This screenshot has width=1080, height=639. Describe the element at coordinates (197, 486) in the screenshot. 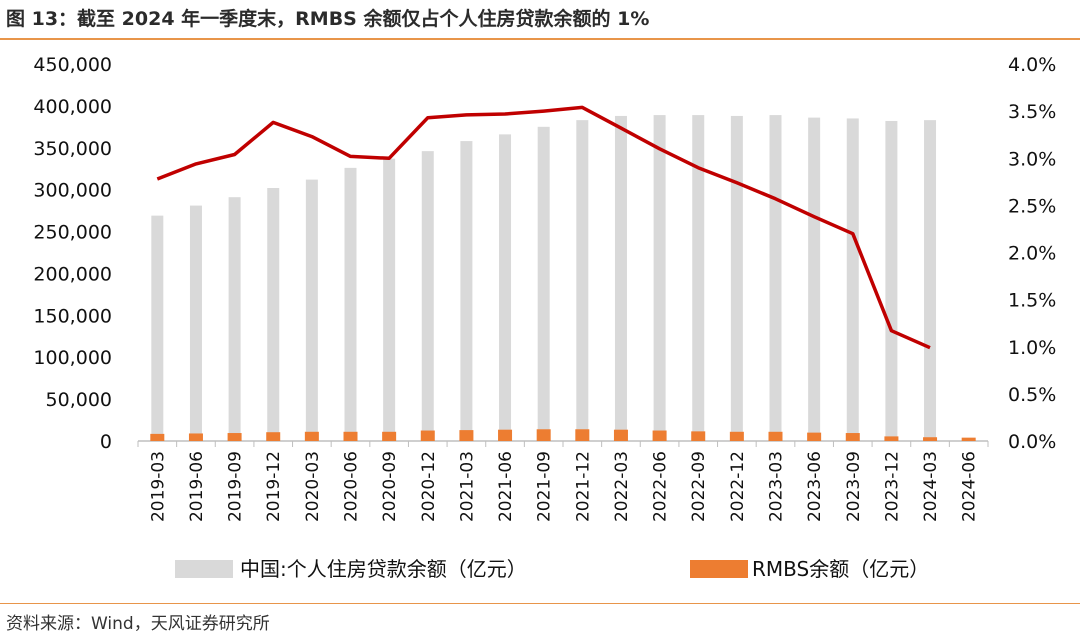

I see `x-tick-label: 2019-06` at that location.